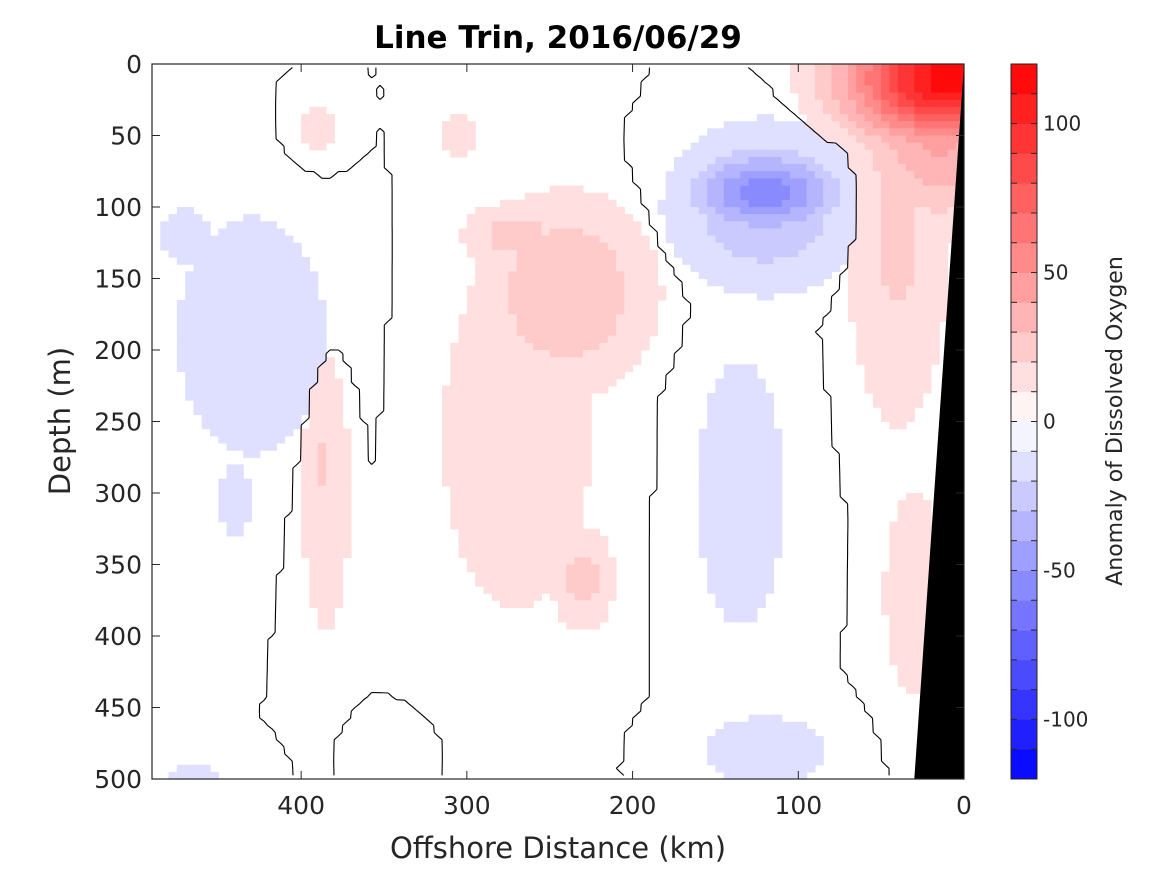 Image resolution: width=1167 pixels, height=875 pixels. What do you see at coordinates (1024, 287) in the screenshot?
I see `colorbar-swatch` at bounding box center [1024, 287].